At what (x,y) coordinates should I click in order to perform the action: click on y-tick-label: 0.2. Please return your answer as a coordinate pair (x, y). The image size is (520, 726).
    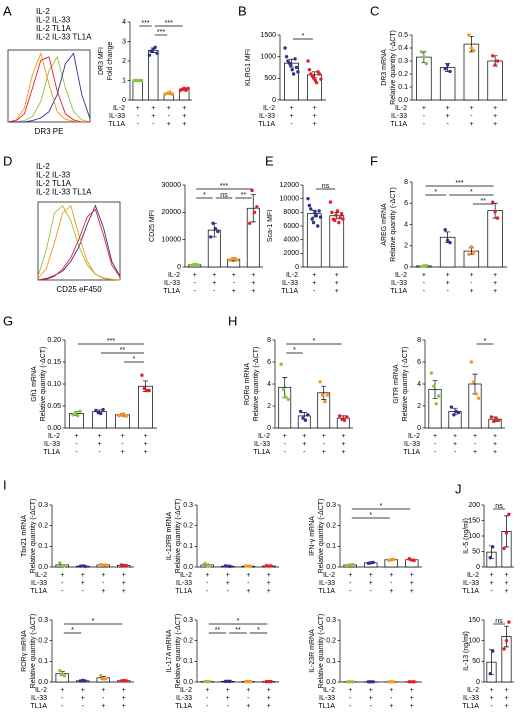
    Looking at the image, I should click on (403, 74).